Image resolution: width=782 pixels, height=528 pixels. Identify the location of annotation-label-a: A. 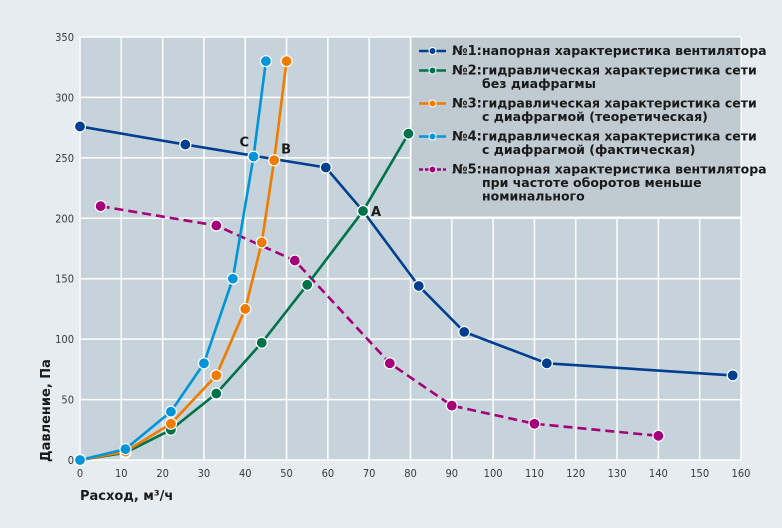
(376, 212).